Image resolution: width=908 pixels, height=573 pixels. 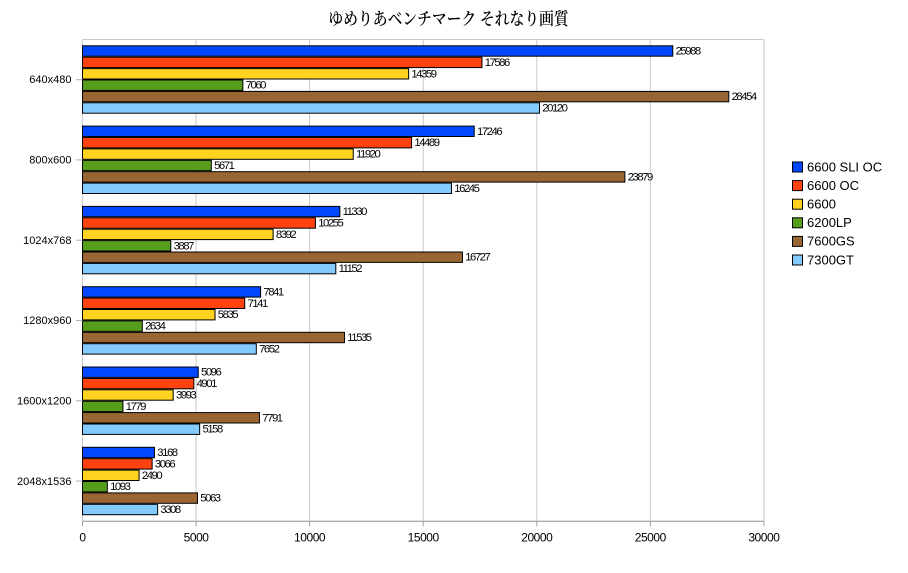 I want to click on svg-text: 2490, so click(x=152, y=476).